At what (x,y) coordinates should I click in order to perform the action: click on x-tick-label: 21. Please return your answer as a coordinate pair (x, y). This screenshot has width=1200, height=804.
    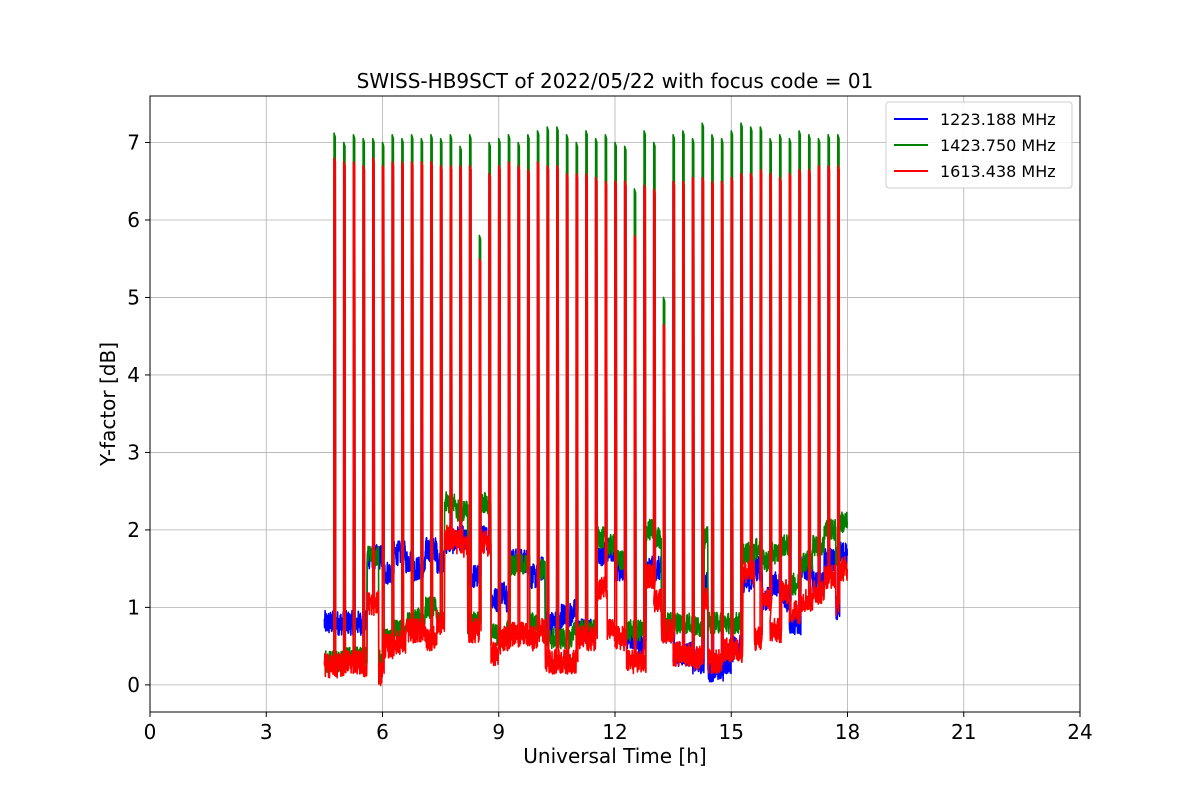
    Looking at the image, I should click on (963, 732).